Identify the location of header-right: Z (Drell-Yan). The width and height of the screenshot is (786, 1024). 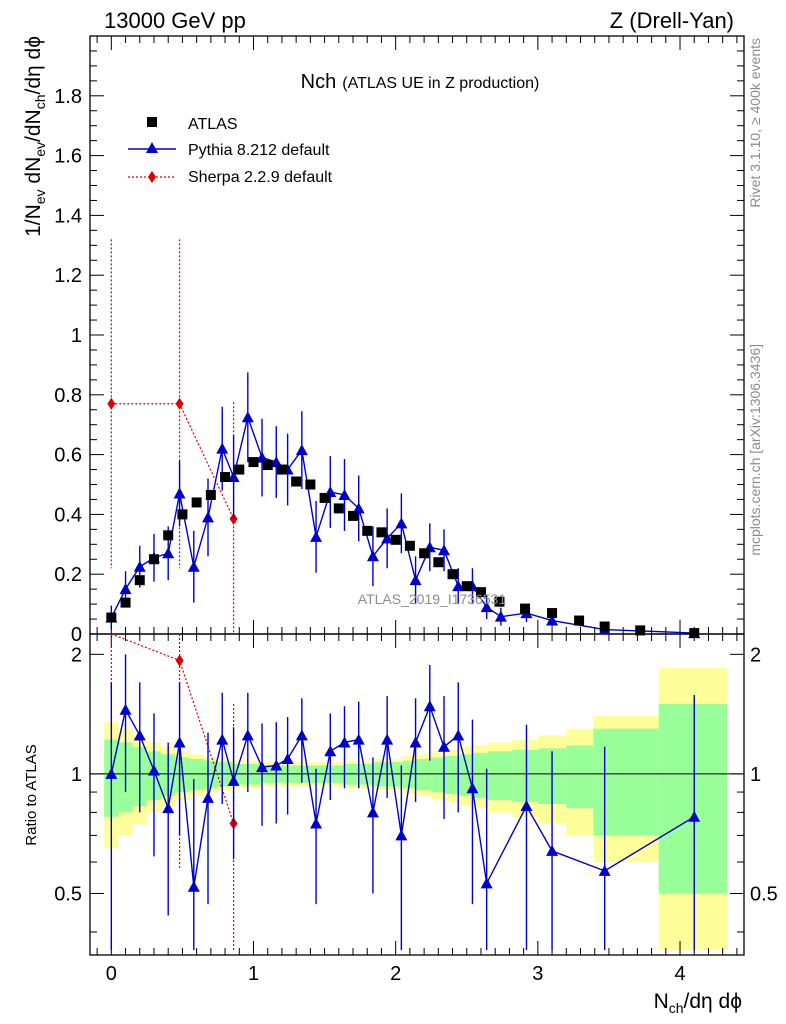
(672, 20).